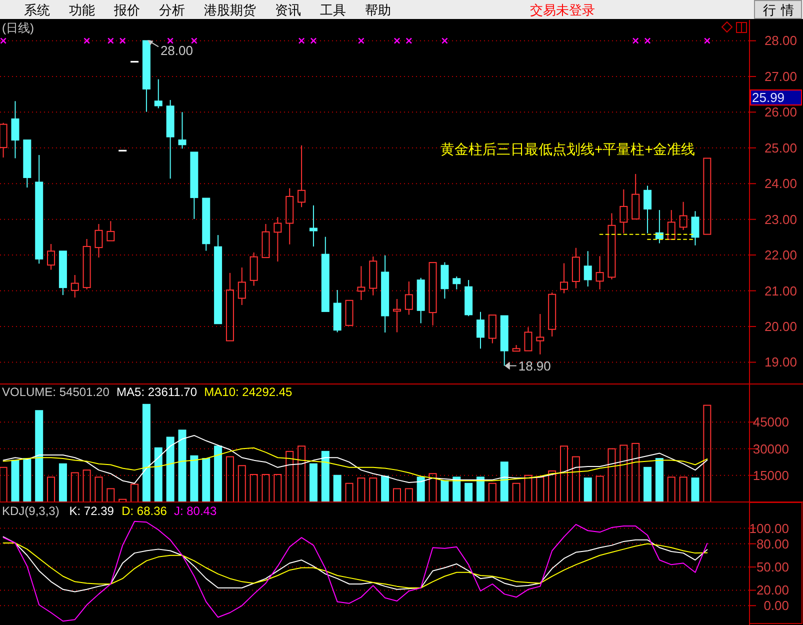  What do you see at coordinates (780, 184) in the screenshot?
I see `y-tick-label: 24.00` at bounding box center [780, 184].